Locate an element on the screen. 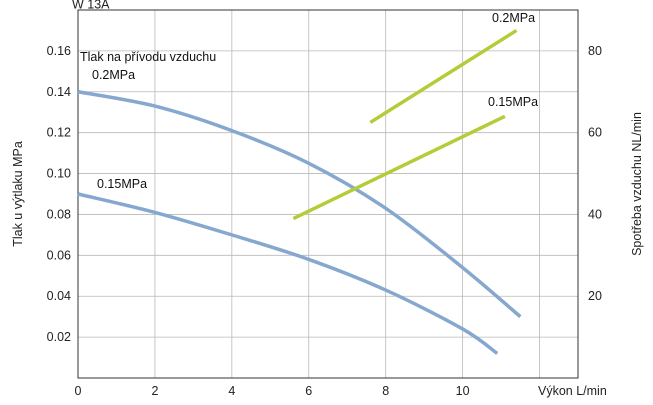  y-left-tick-label: 0.08 is located at coordinates (59, 214).